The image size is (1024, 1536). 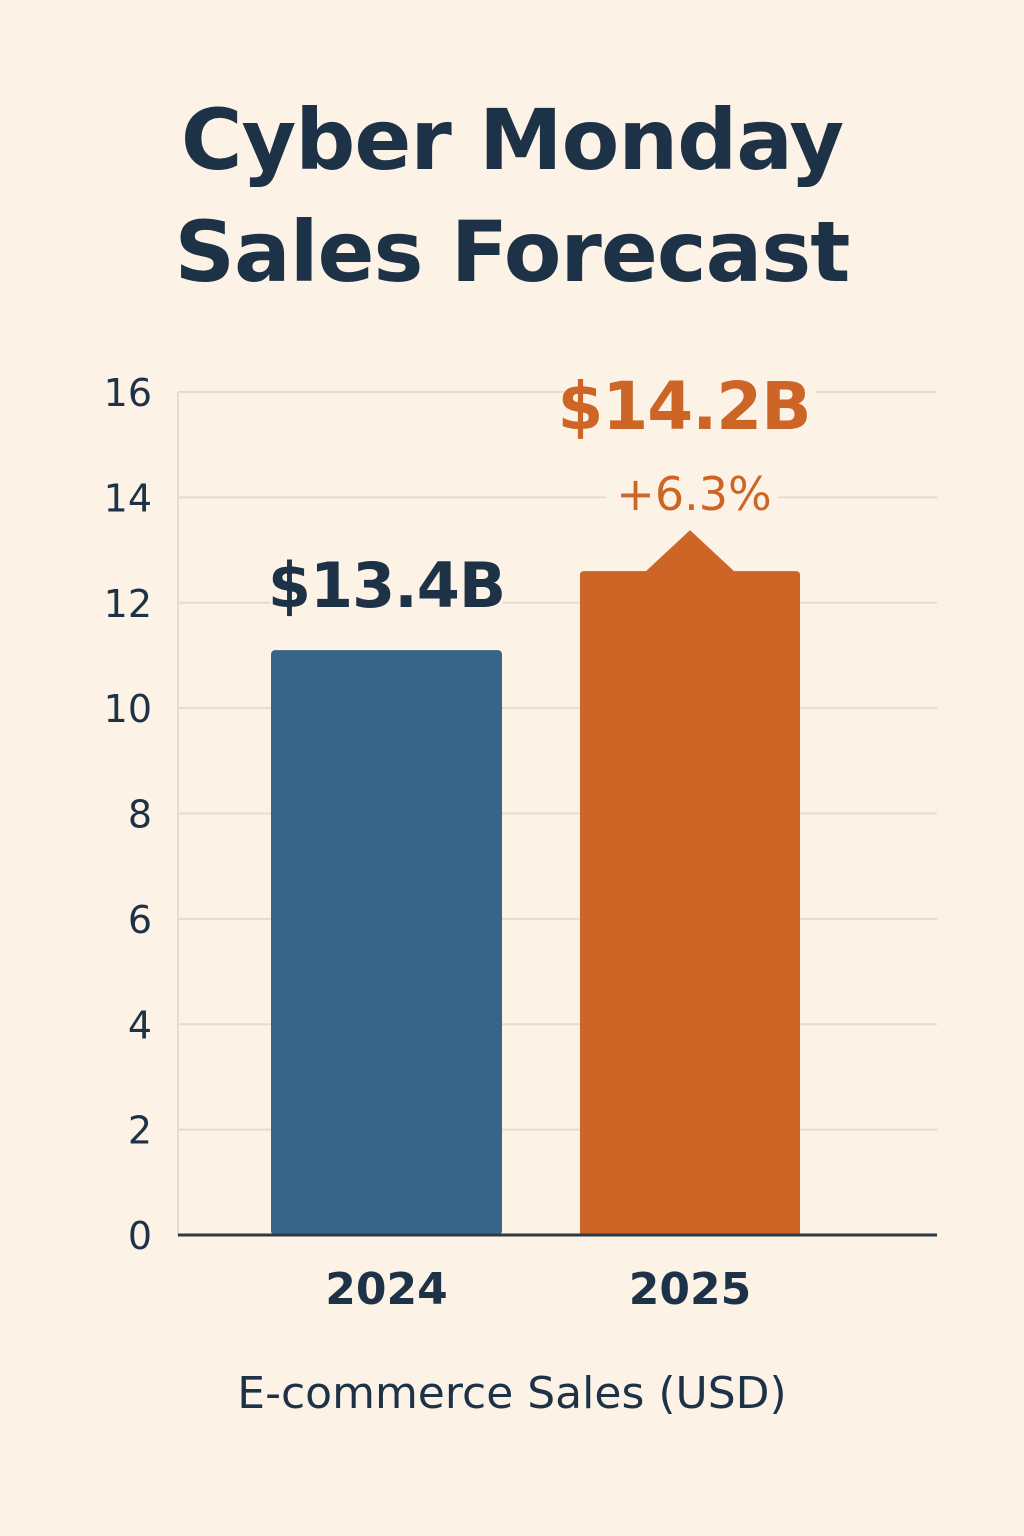 What do you see at coordinates (140, 1025) in the screenshot?
I see `y-tick-label-4: 4` at bounding box center [140, 1025].